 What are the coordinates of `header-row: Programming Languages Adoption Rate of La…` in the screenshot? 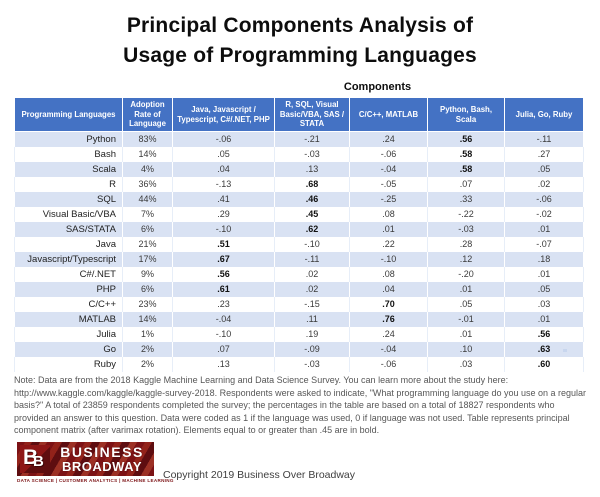 It's located at (299, 114).